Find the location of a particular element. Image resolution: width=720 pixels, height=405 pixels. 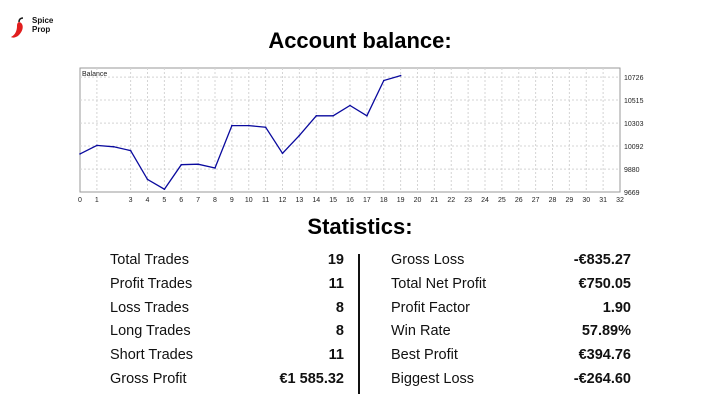

stat-label: Gross Loss is located at coordinates (428, 260).